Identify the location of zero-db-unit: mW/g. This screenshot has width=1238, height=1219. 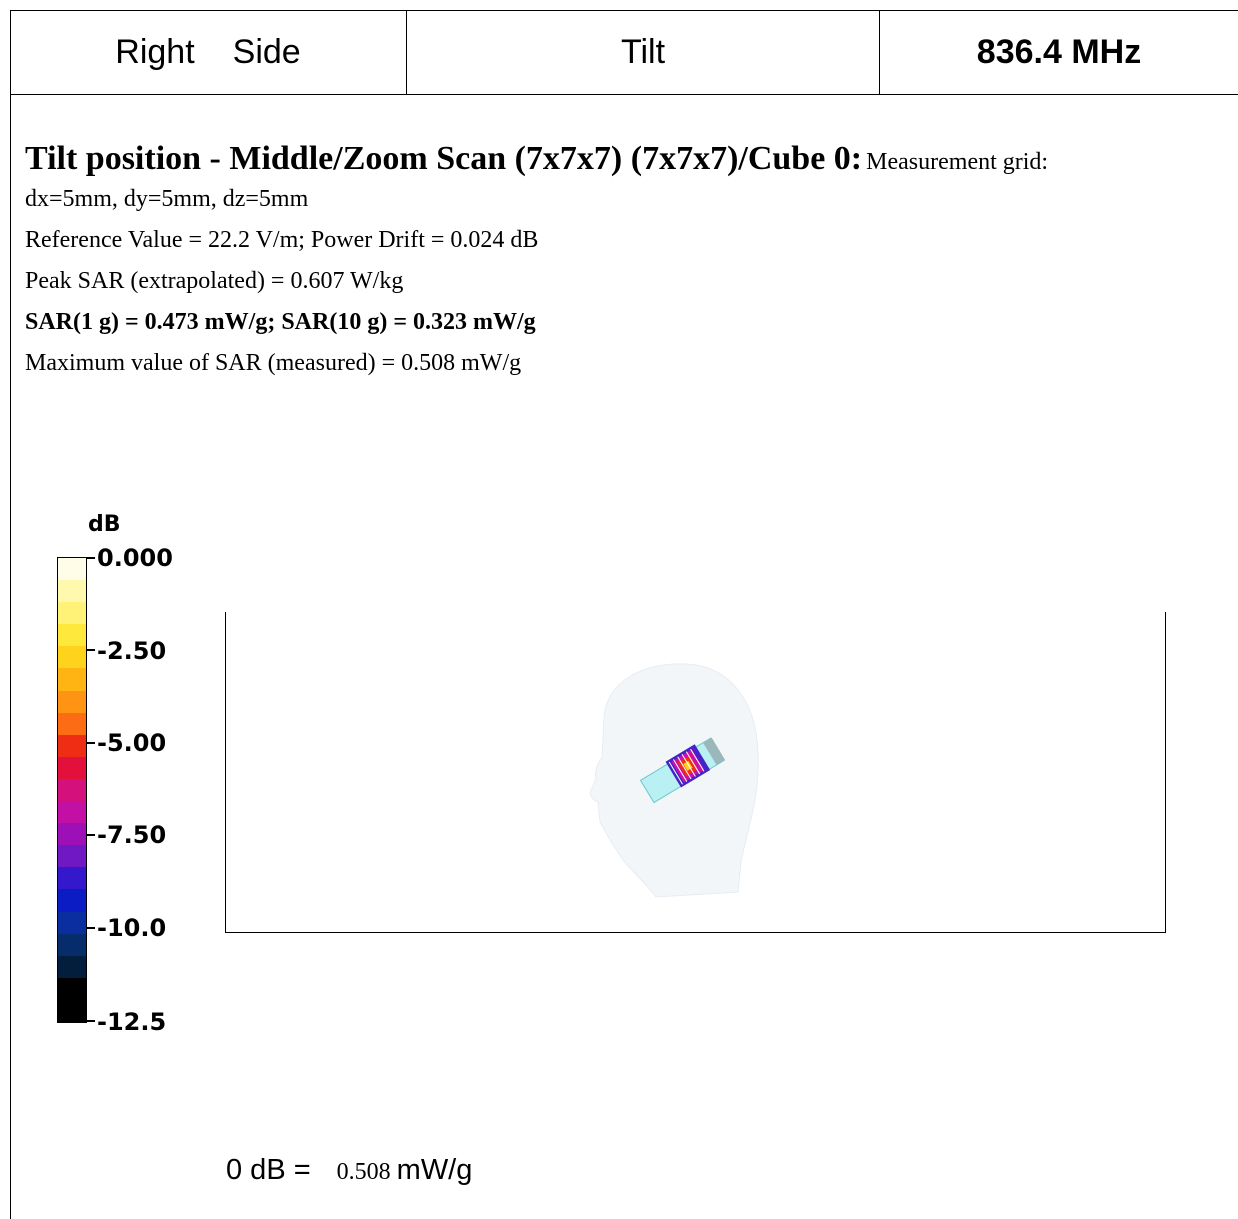
(434, 1170).